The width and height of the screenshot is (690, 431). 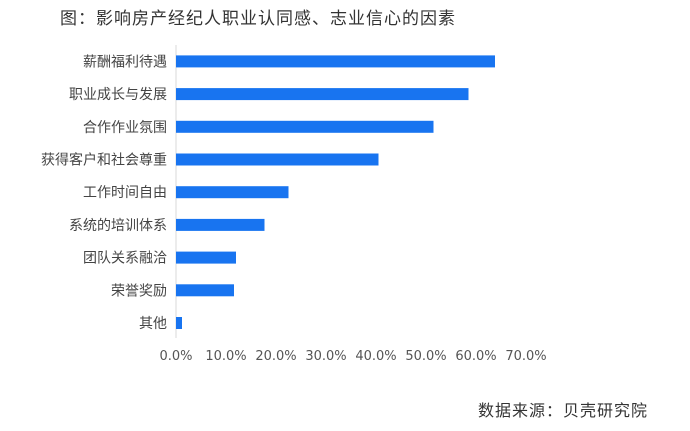 I want to click on x-tick-label-7: 70.0%, so click(x=525, y=356).